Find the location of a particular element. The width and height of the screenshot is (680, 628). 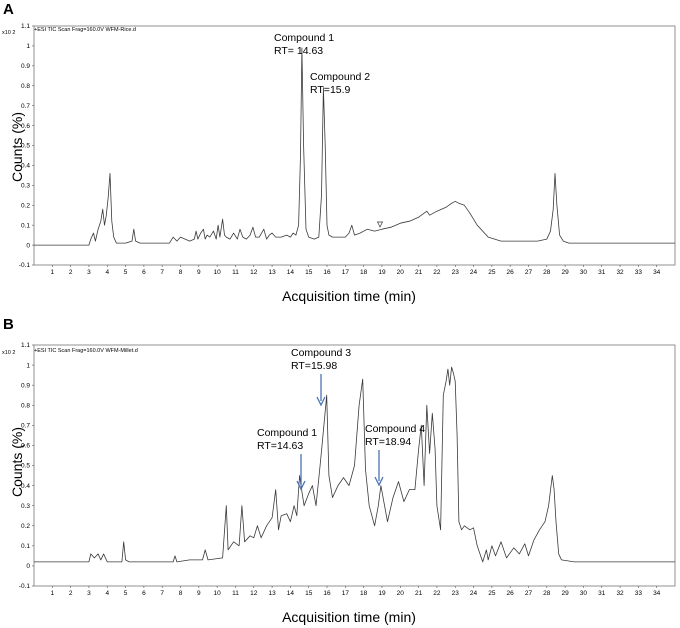

annotation-rt-label: RT= 14.63 is located at coordinates (298, 51).